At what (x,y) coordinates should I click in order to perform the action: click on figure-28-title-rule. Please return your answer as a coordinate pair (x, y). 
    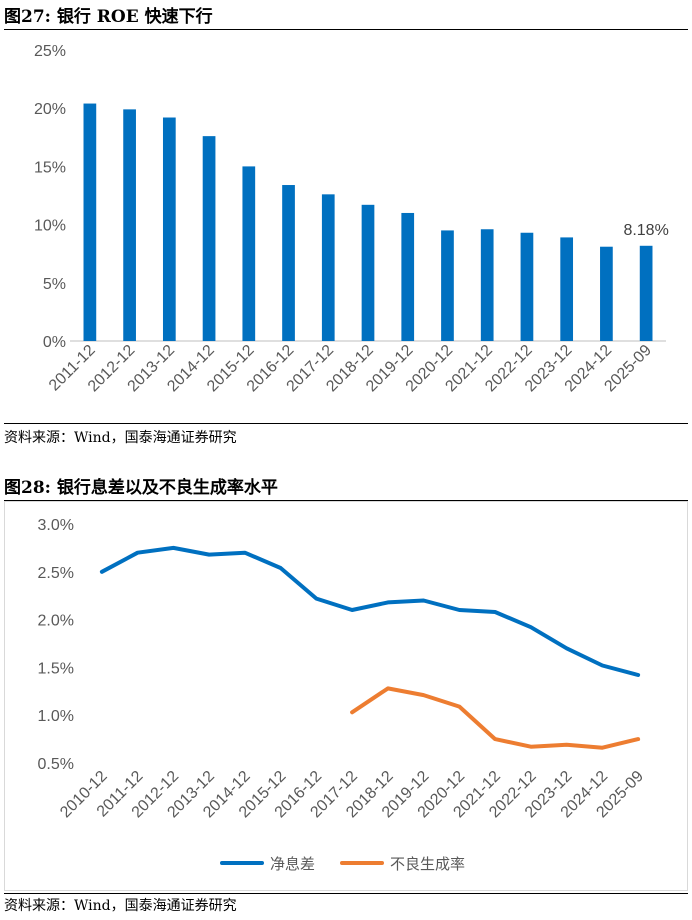
    Looking at the image, I should click on (346, 500).